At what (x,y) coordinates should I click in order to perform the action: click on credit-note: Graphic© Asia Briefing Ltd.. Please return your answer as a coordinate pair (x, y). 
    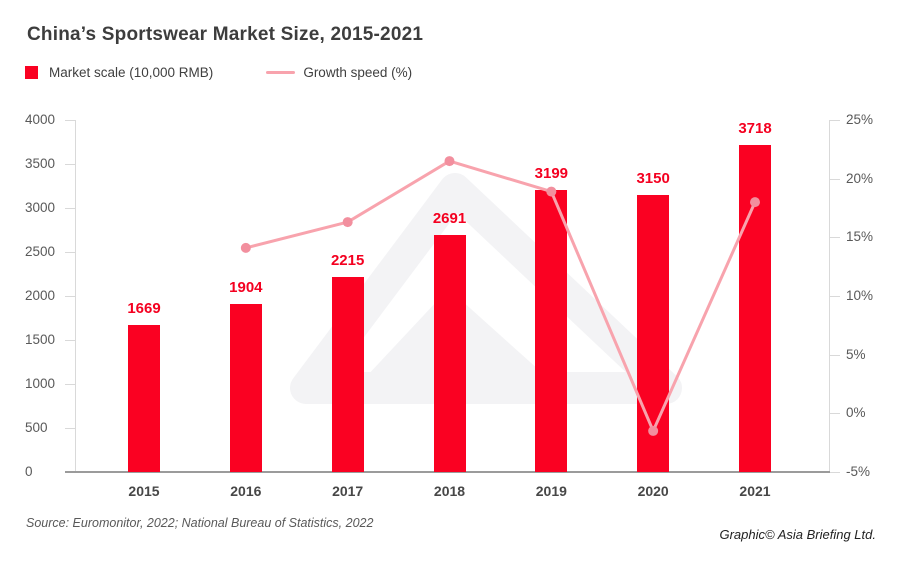
    Looking at the image, I should click on (797, 534).